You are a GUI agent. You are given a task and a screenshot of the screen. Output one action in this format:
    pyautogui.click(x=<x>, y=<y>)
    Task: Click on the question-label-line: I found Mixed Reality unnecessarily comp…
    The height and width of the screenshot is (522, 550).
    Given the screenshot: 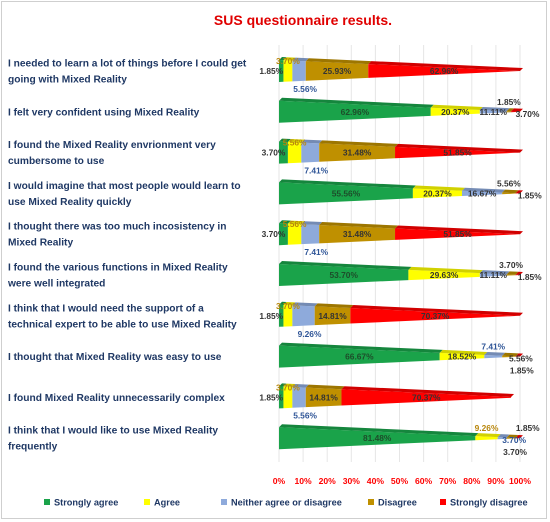 What is the action you would take?
    pyautogui.click(x=116, y=398)
    